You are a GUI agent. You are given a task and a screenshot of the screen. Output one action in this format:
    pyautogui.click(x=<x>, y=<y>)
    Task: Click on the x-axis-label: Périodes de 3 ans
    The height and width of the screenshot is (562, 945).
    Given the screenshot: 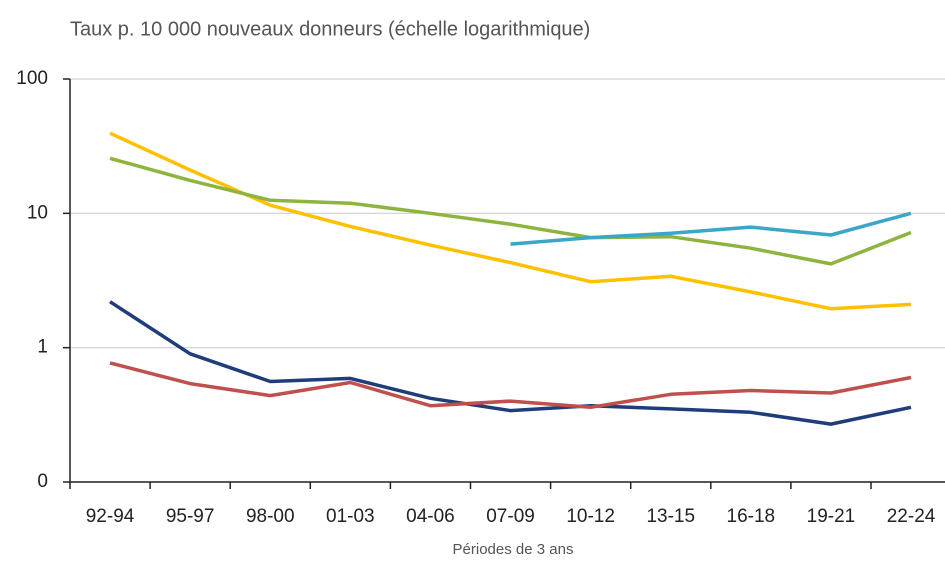 What is the action you would take?
    pyautogui.click(x=513, y=549)
    